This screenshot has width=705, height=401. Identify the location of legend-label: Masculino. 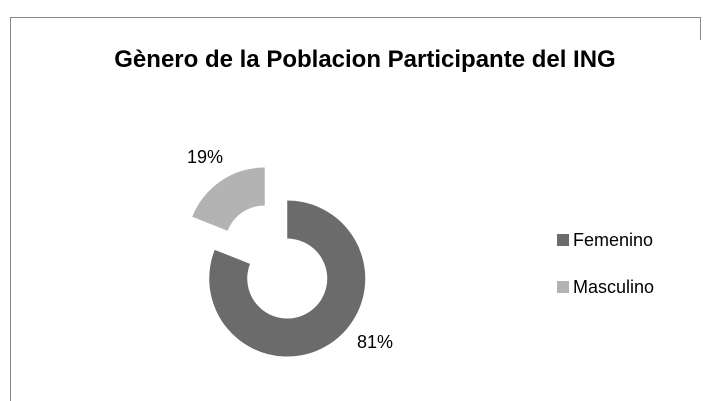
(613, 287).